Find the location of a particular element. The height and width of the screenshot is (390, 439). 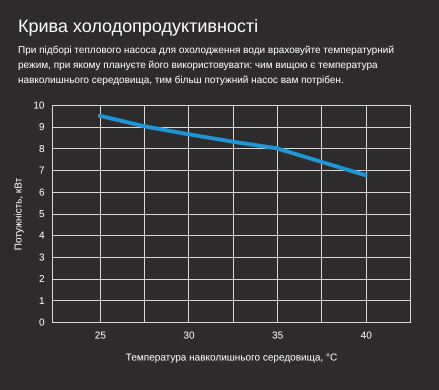

y-tick-label: 2 is located at coordinates (41, 280).